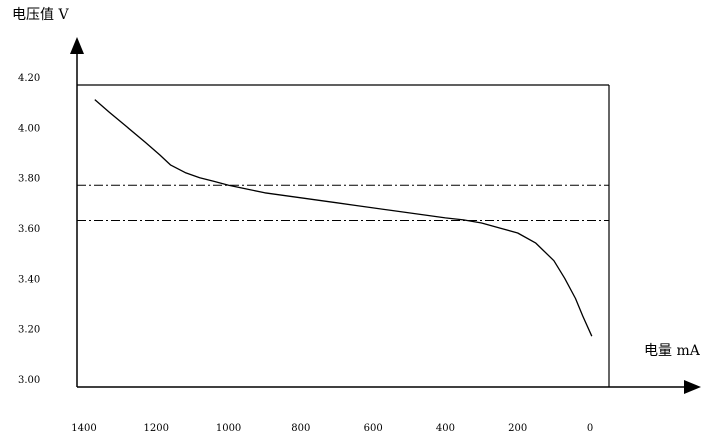  Describe the element at coordinates (692, 387) in the screenshot. I see `x-axis-arrow` at that location.